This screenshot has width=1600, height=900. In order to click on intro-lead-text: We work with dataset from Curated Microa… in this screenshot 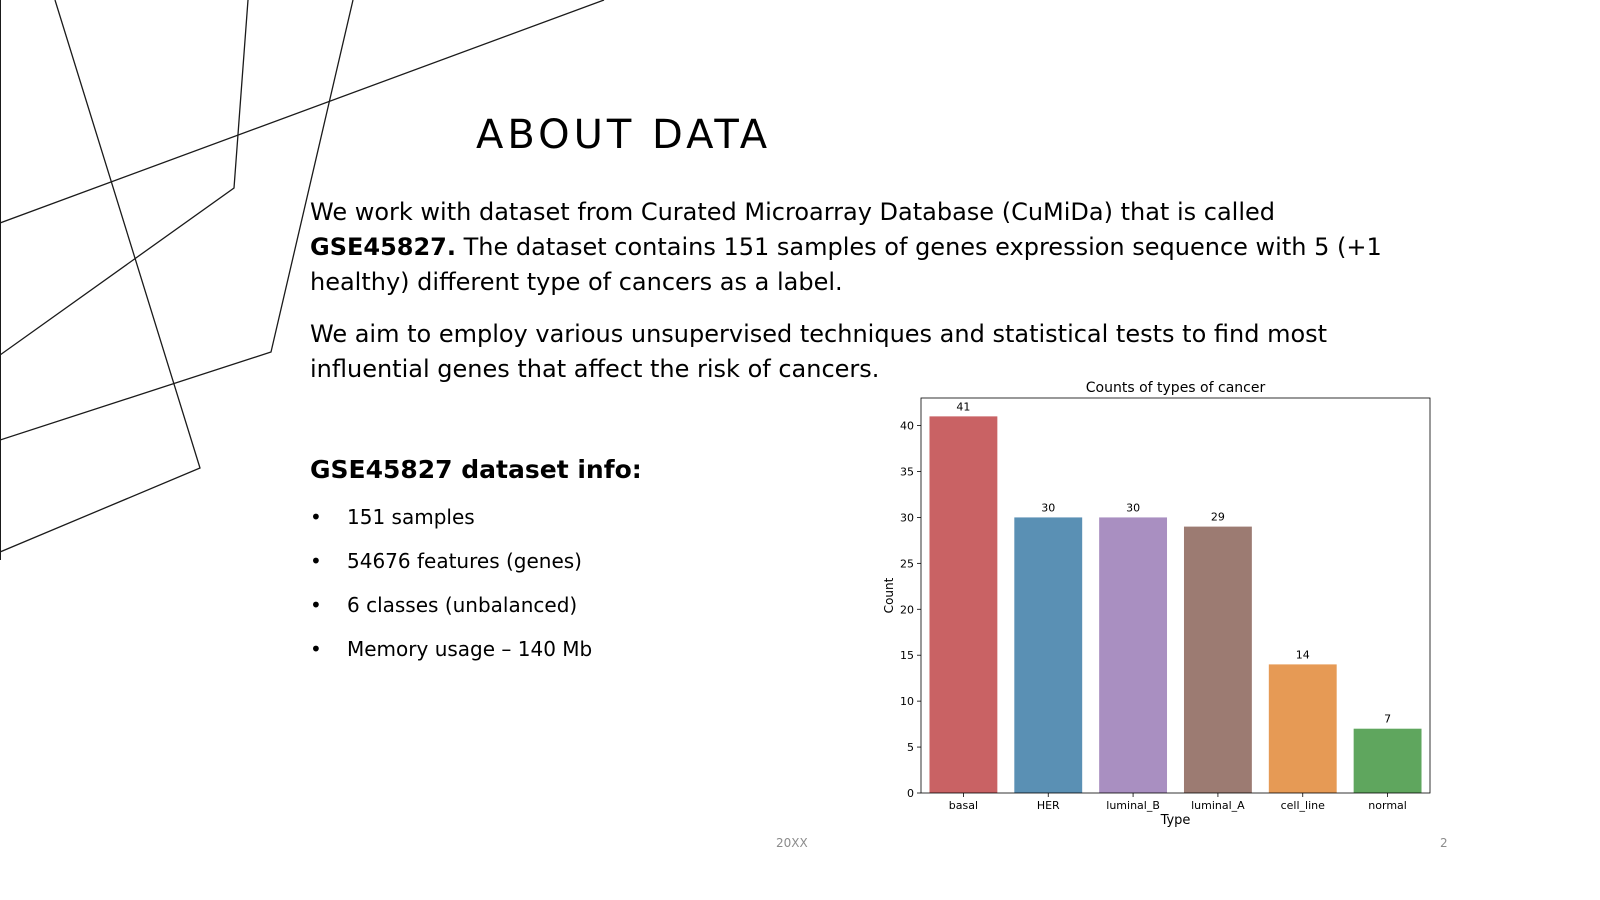, I will do `click(792, 212)`.